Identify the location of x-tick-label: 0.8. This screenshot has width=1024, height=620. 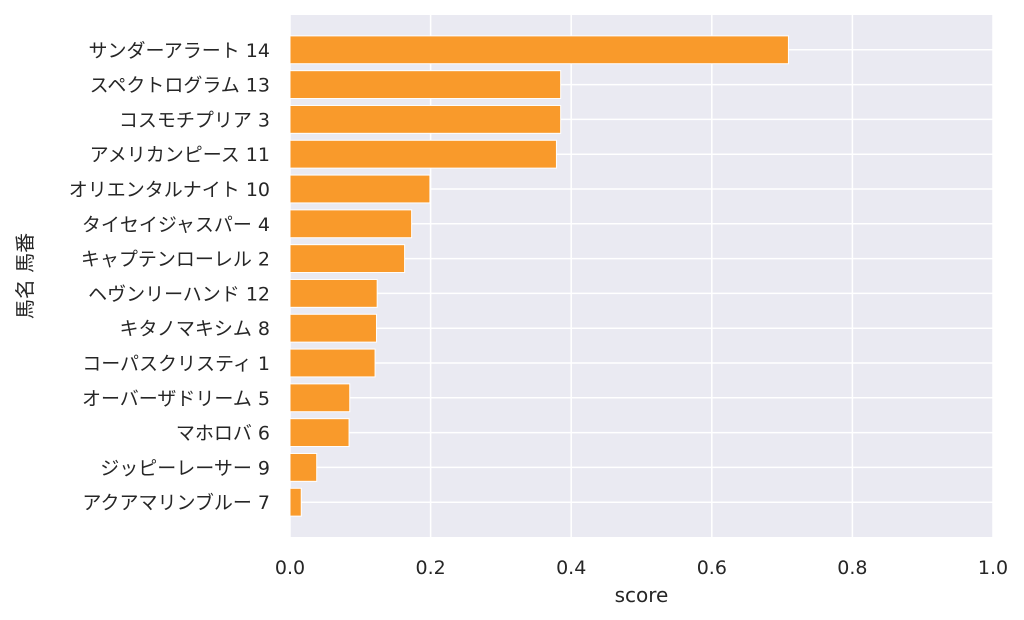
(852, 568).